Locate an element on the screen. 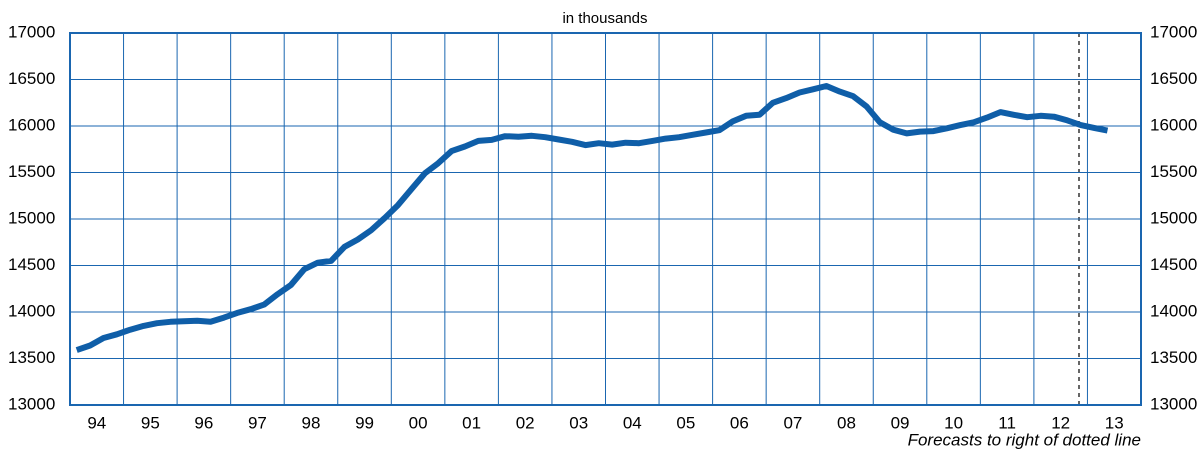 This screenshot has width=1203, height=457. x-tick-label: 01 is located at coordinates (471, 422).